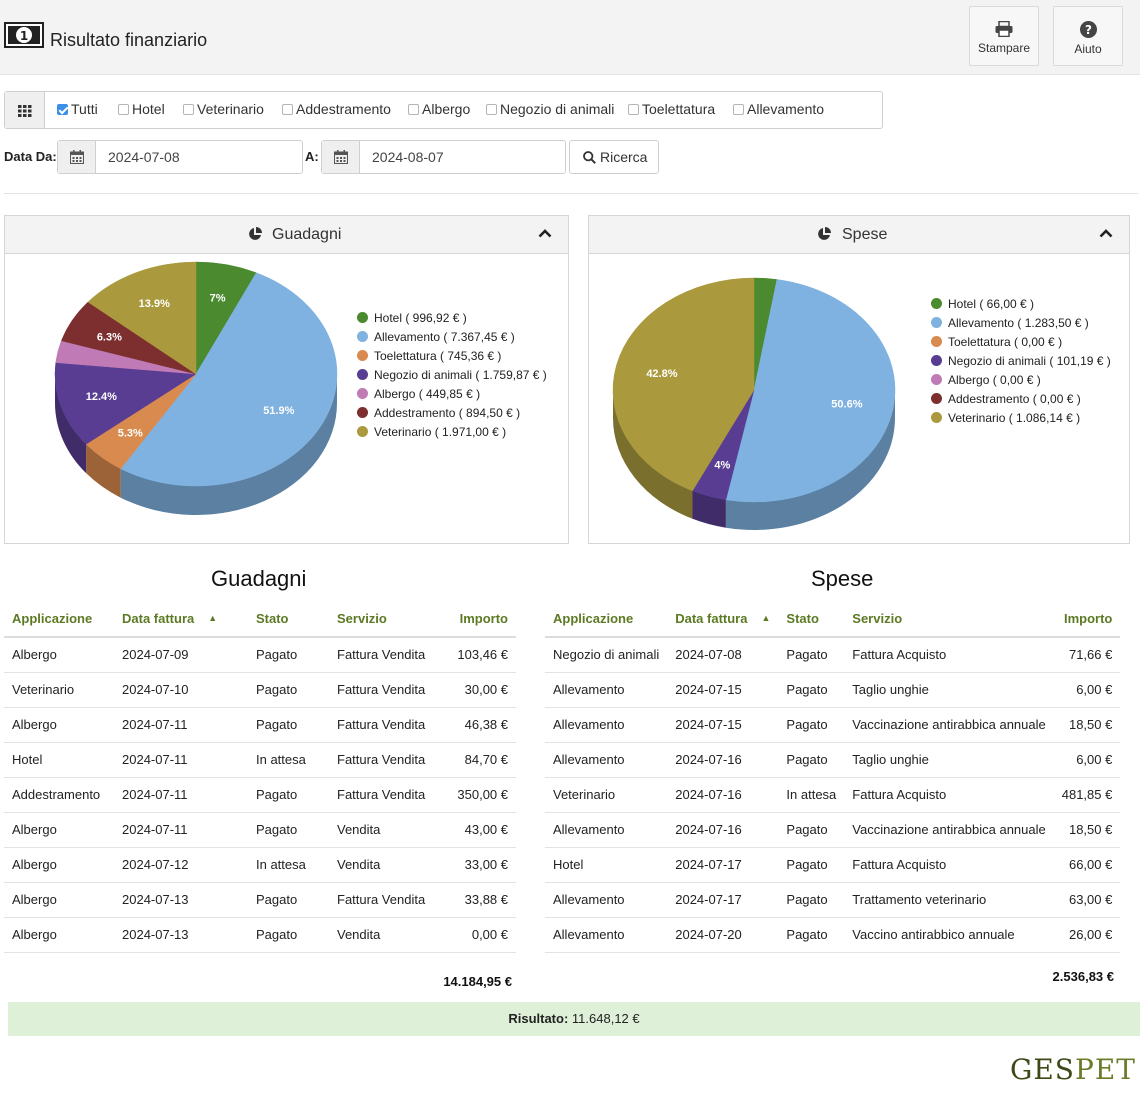  Describe the element at coordinates (144, 157) in the screenshot. I see `date-from-value: 2024-07-08` at that location.